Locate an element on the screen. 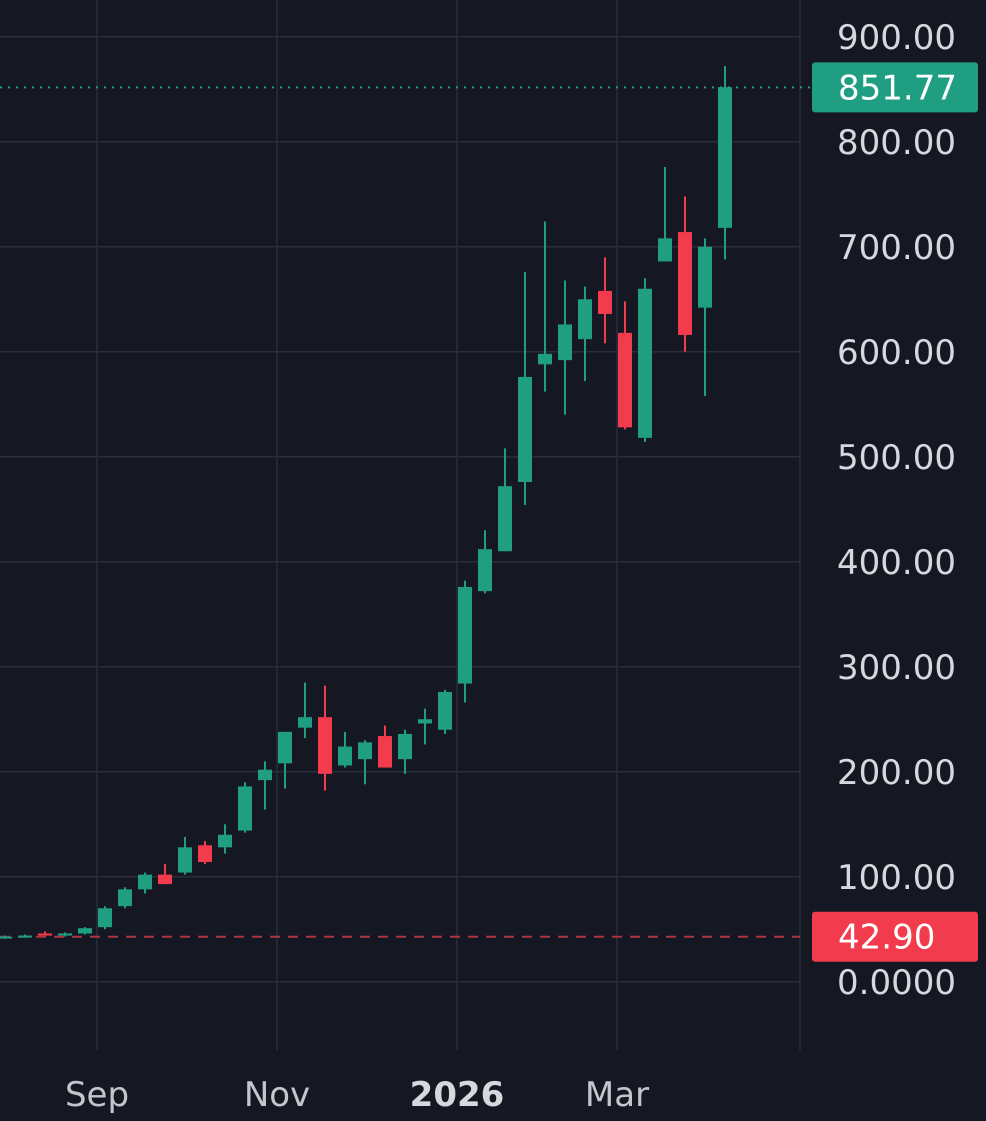  x-tick-label: Nov is located at coordinates (277, 1095).